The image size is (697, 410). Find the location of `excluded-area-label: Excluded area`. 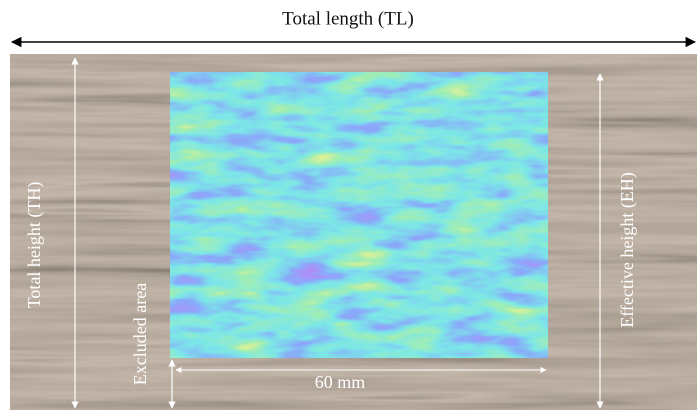

excluded-area-label: Excluded area is located at coordinates (140, 334).